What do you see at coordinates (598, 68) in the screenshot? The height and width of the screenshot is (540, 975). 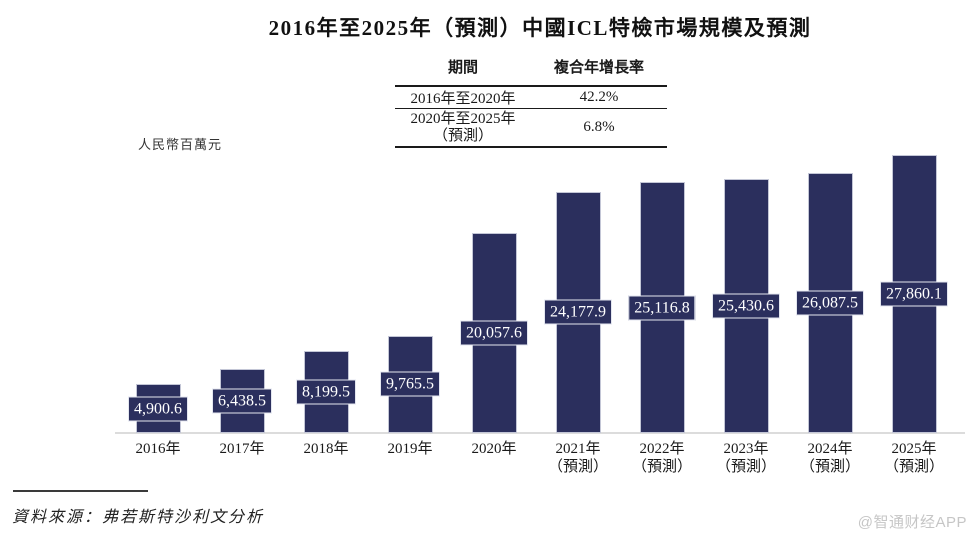 I see `cagr-table-header-cagr: 複合年增長率` at bounding box center [598, 68].